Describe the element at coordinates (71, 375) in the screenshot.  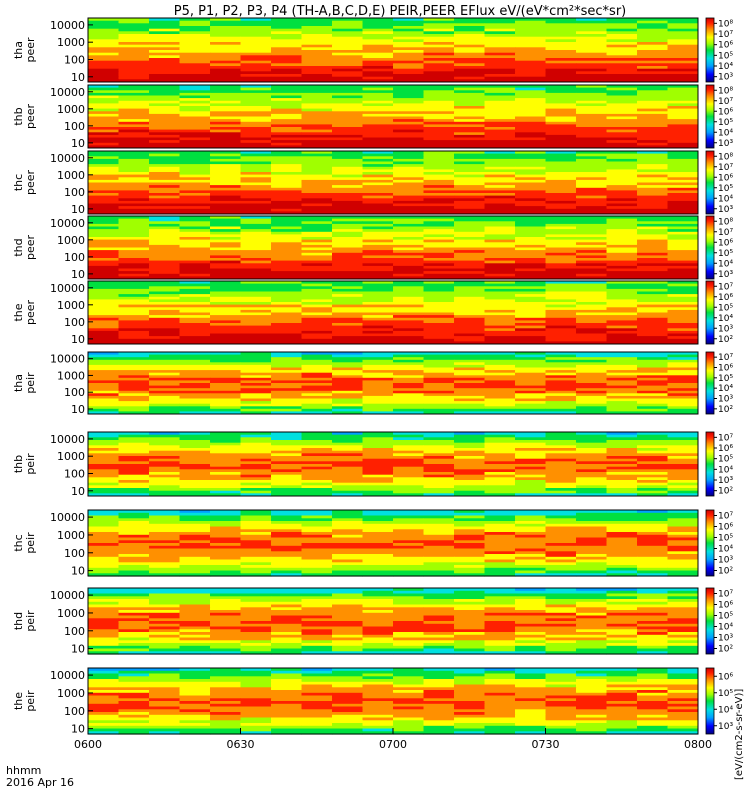
I see `y-tick-label: 1000` at that location.